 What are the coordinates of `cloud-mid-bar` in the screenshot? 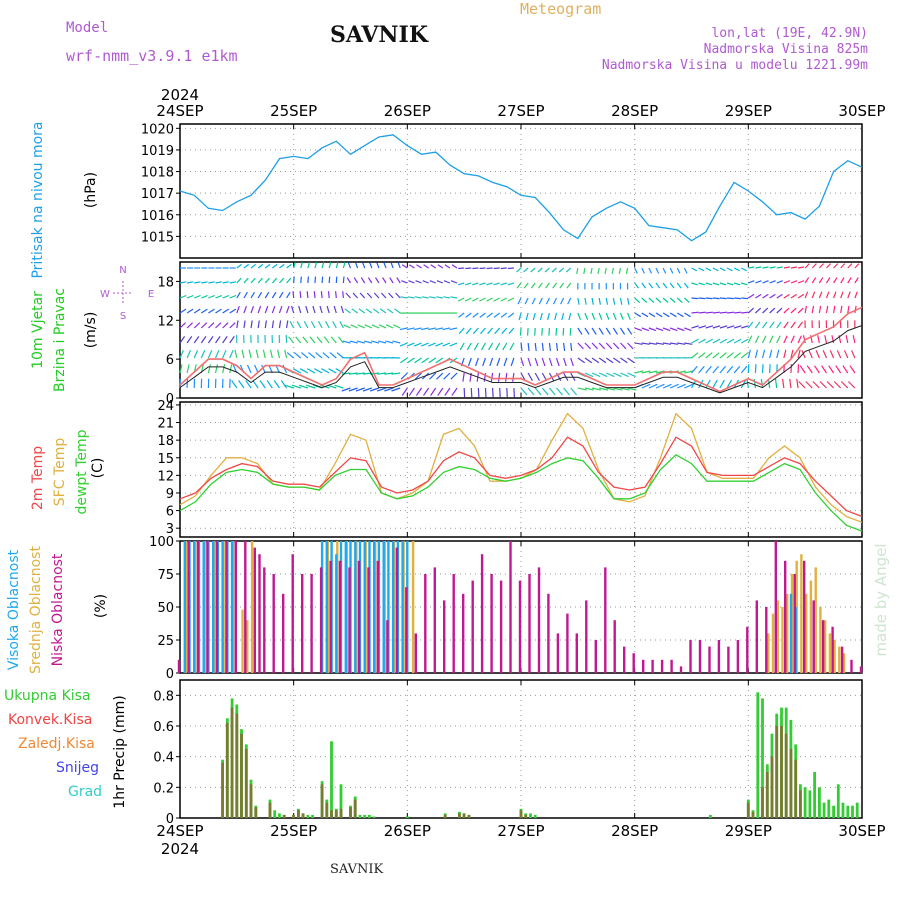 It's located at (247, 646).